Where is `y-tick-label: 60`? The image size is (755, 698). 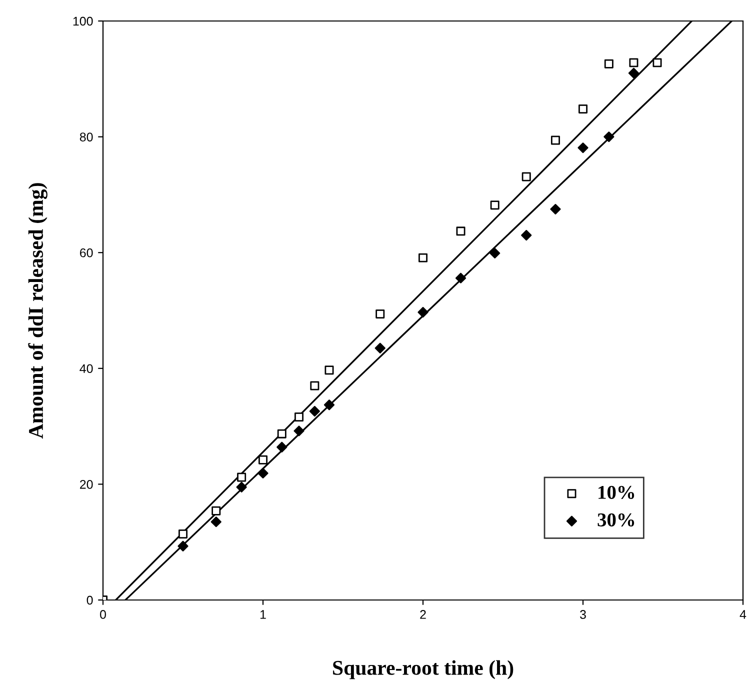 y-tick-label: 60 is located at coordinates (86, 253).